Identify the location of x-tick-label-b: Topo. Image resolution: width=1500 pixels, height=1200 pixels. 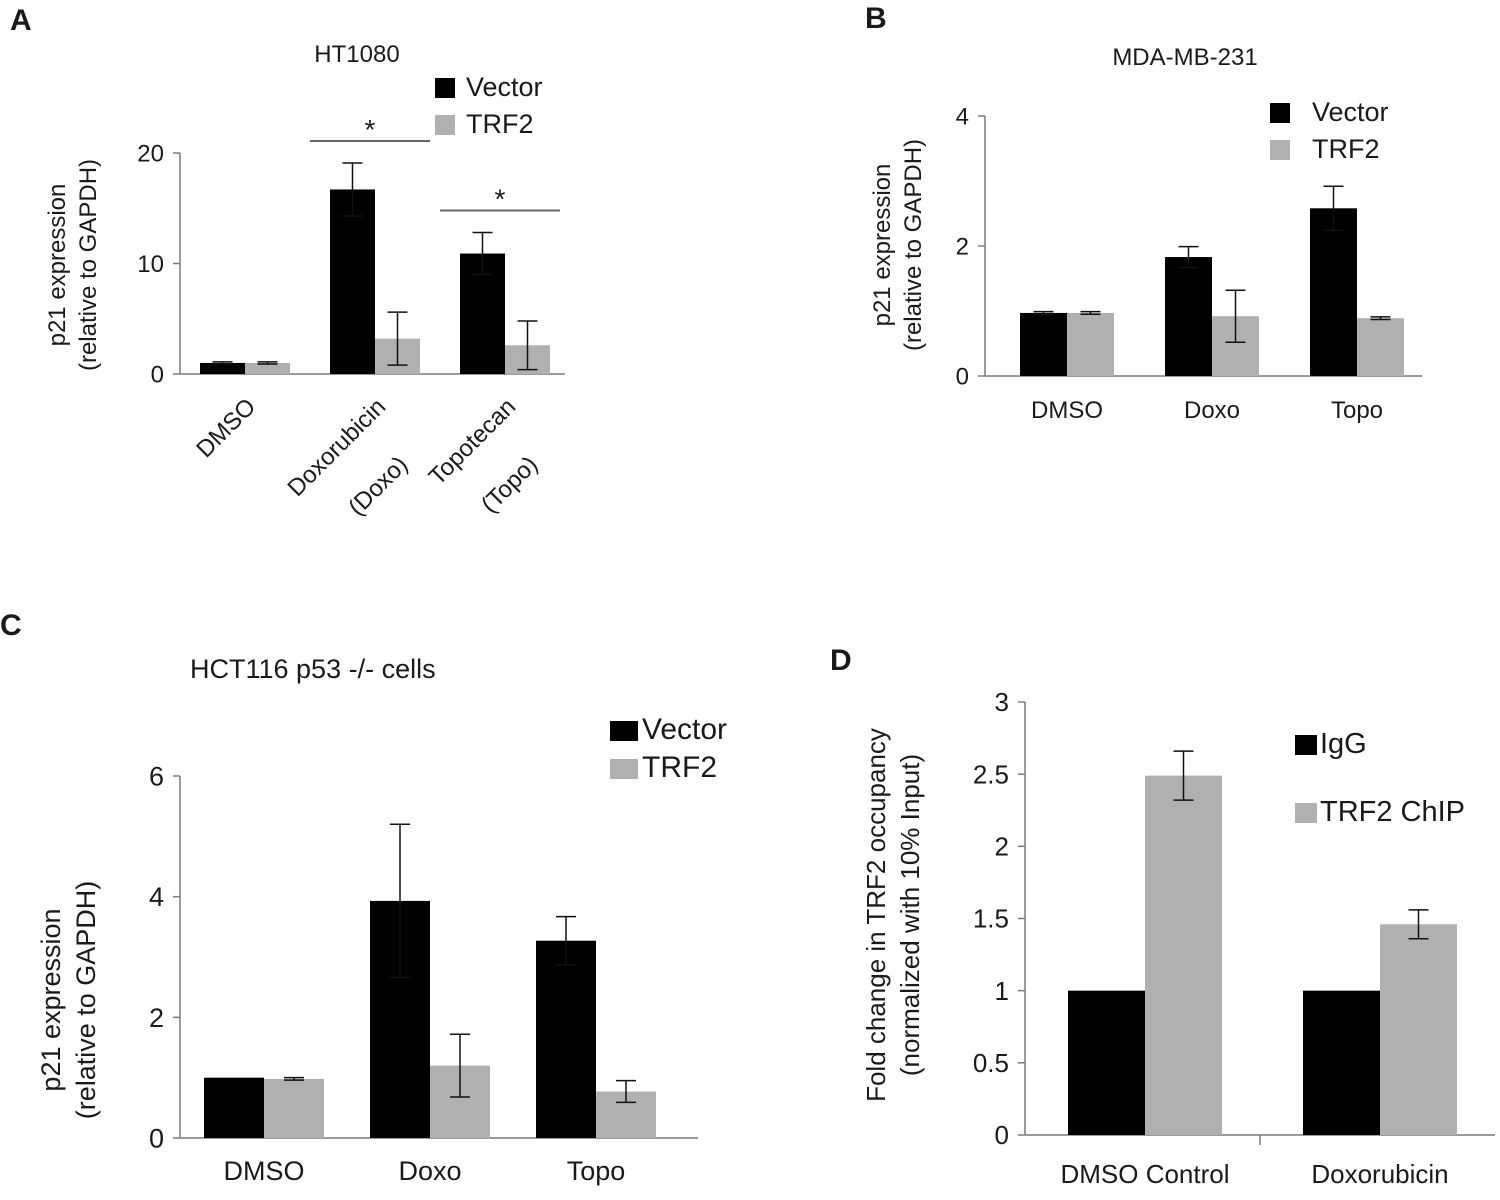
(1357, 410).